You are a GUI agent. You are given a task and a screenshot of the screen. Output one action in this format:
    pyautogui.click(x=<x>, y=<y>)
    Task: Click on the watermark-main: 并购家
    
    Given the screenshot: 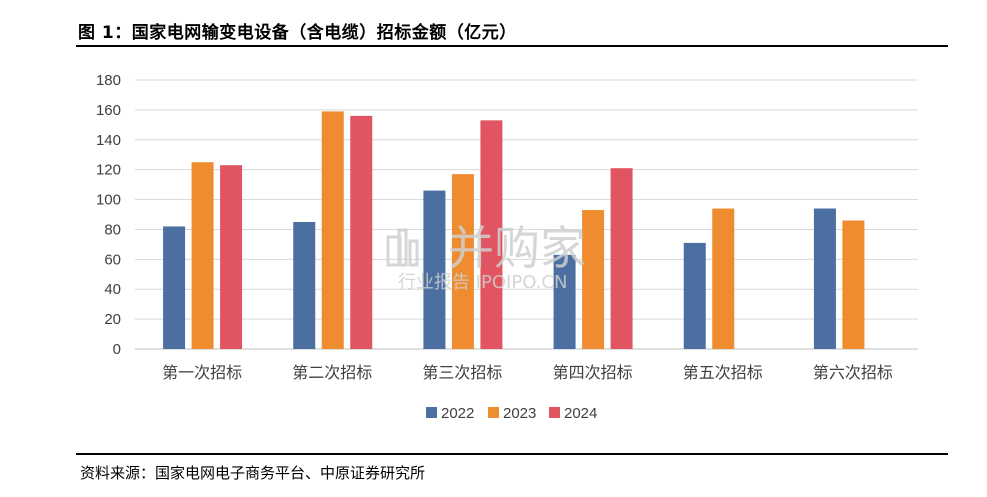 What is the action you would take?
    pyautogui.click(x=517, y=248)
    